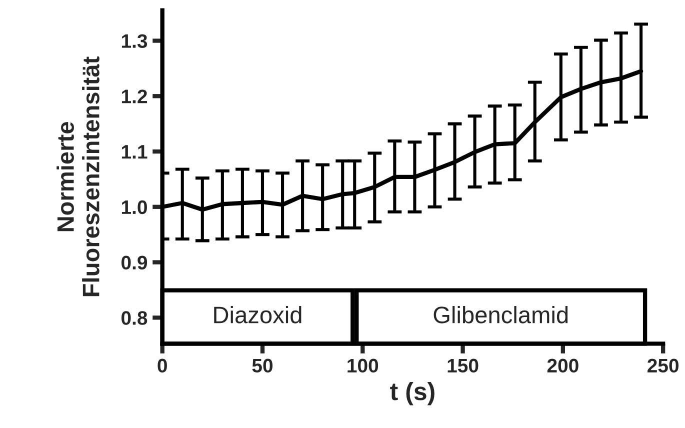 The height and width of the screenshot is (428, 685). Describe the element at coordinates (78, 176) in the screenshot. I see `y-axis-title: Normierte Fluoreszenzintensität` at that location.